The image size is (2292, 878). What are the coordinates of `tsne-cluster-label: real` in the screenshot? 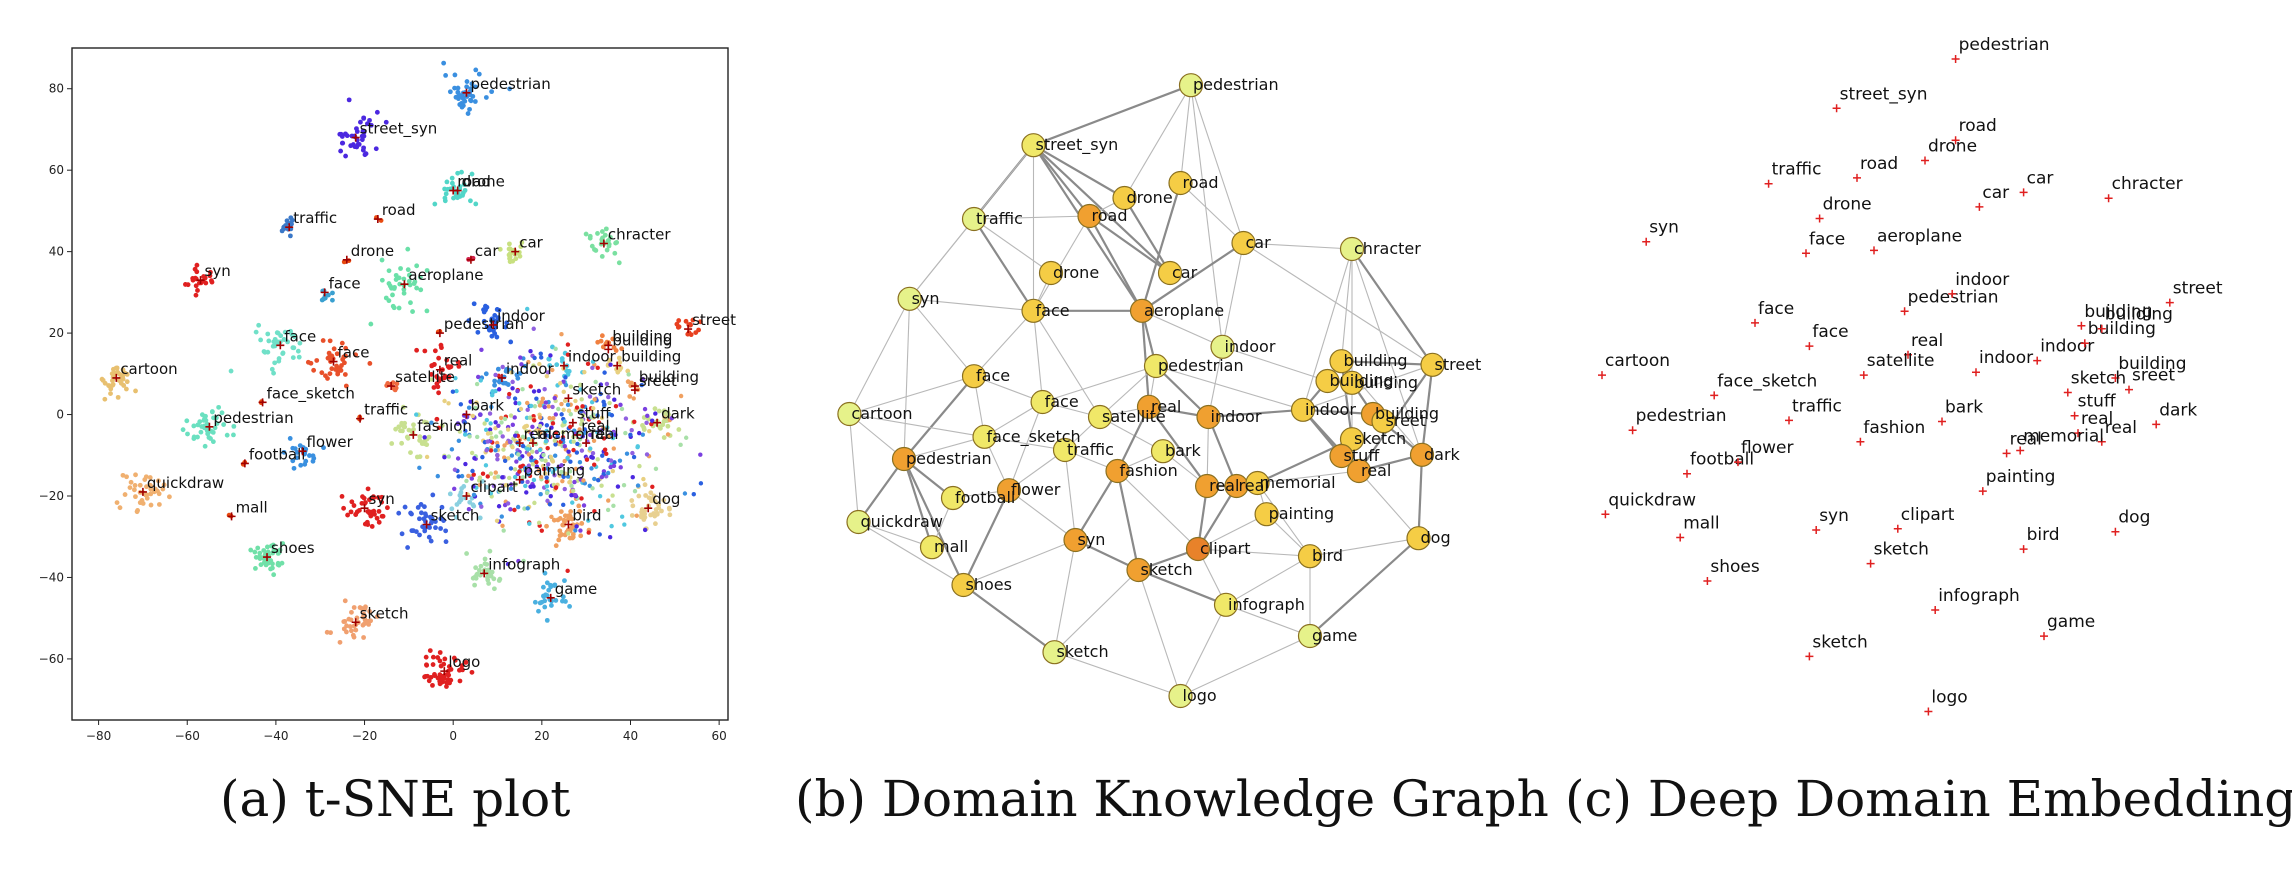 It's located at (595, 426).